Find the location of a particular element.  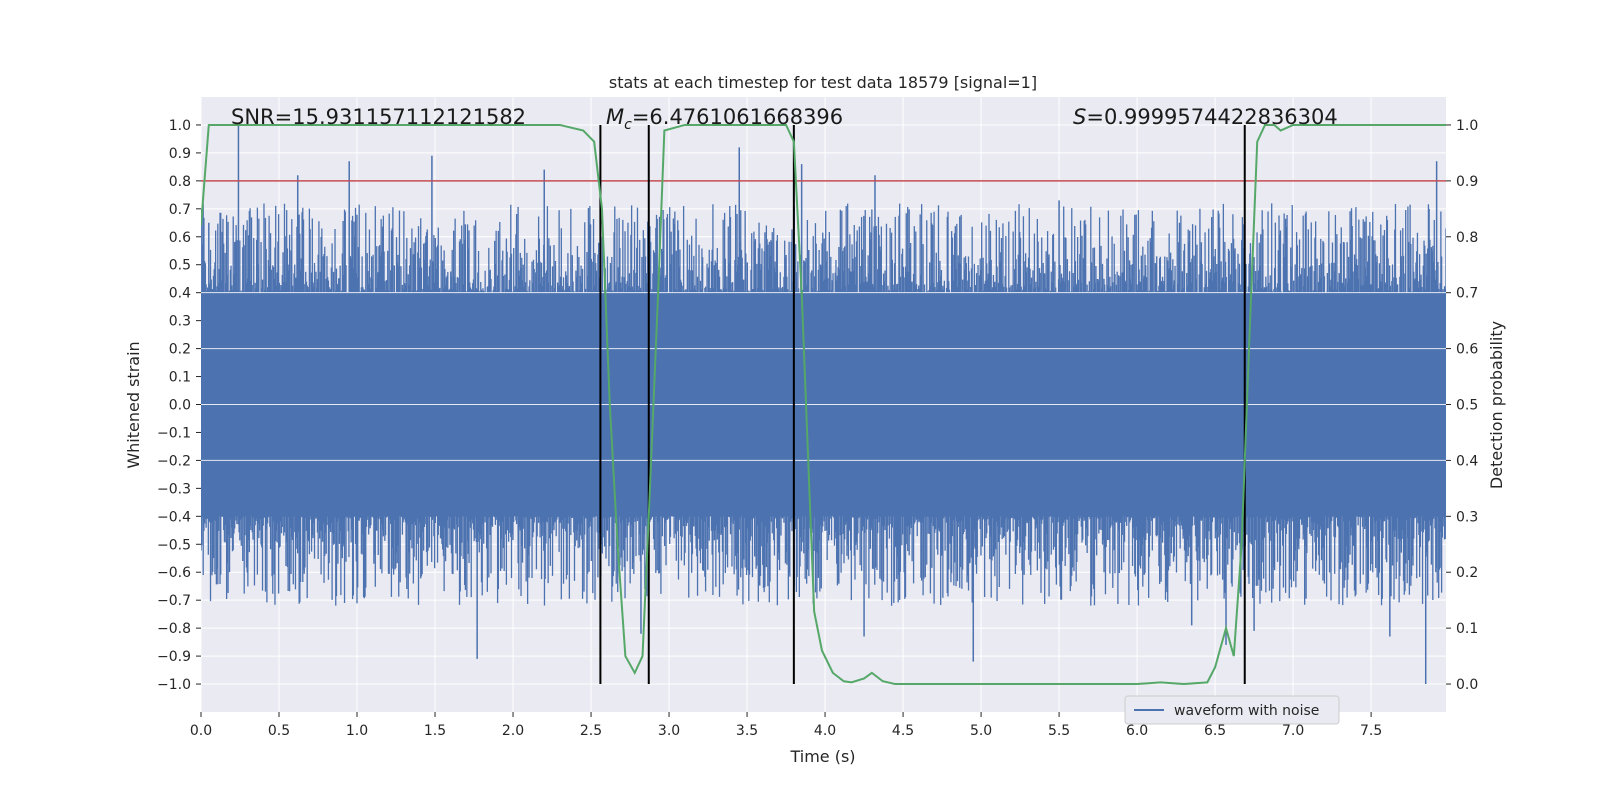

y2-axis-ticks: 1.0 0.9 0.8 0.7 0.6 0.5 0.4 0.3 0.2 0.1 0.0 is located at coordinates (1462, 405).